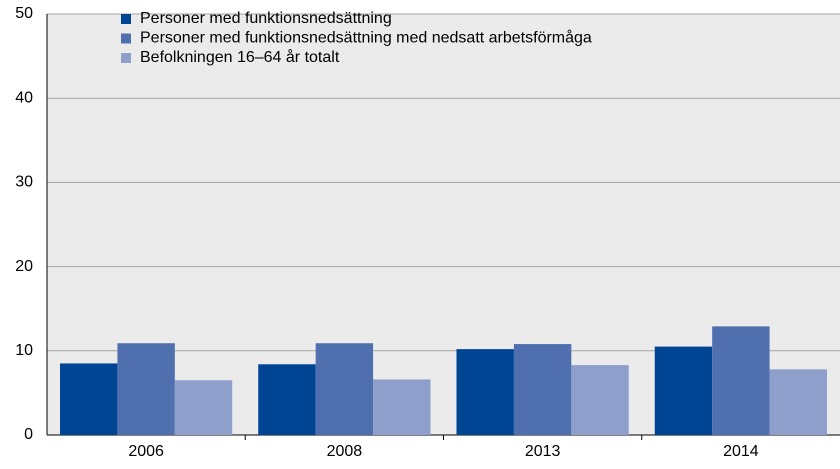  I want to click on y-tick-label: 50, so click(24, 13).